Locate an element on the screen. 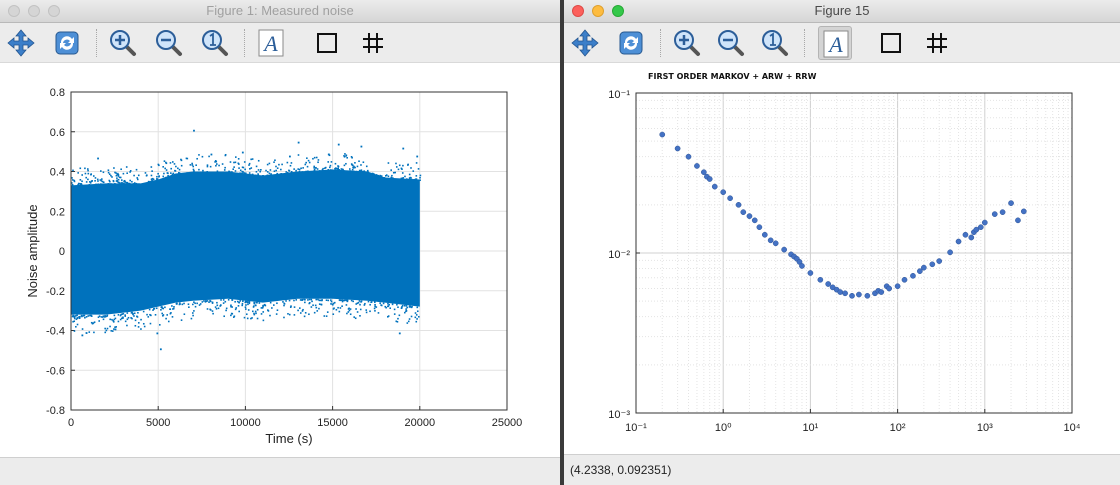  pan-arrows-icon is located at coordinates (21, 43).